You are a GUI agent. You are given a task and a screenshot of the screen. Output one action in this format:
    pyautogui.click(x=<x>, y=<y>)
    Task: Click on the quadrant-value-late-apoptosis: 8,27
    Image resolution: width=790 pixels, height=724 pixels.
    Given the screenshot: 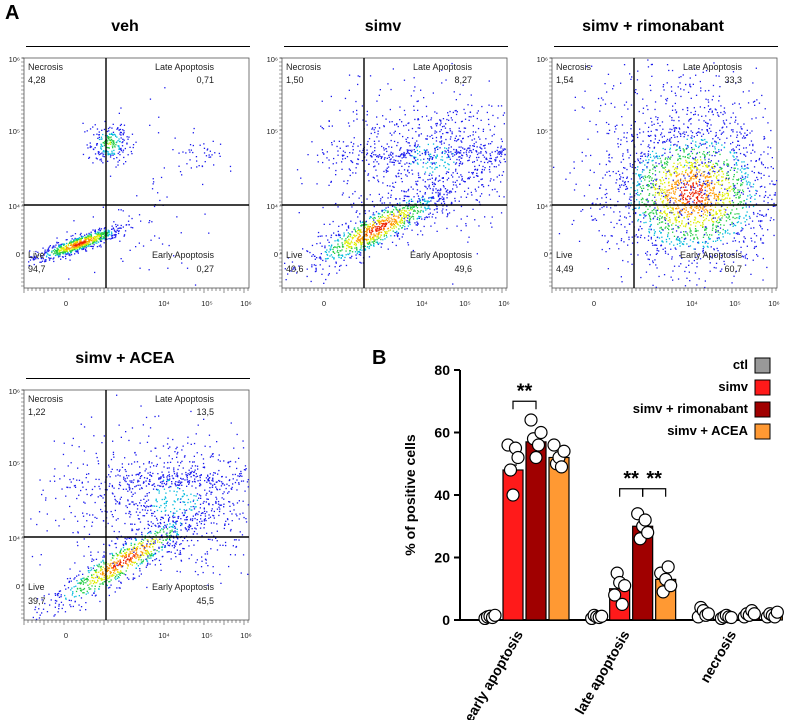 What is the action you would take?
    pyautogui.click(x=463, y=80)
    